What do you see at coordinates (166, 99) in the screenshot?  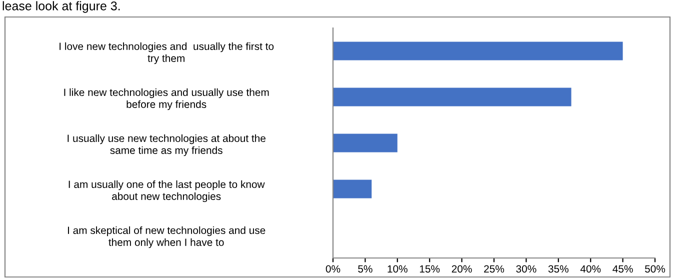 I see `y-tick-label: I like new technologies and usually use them before my friends` at bounding box center [166, 99].